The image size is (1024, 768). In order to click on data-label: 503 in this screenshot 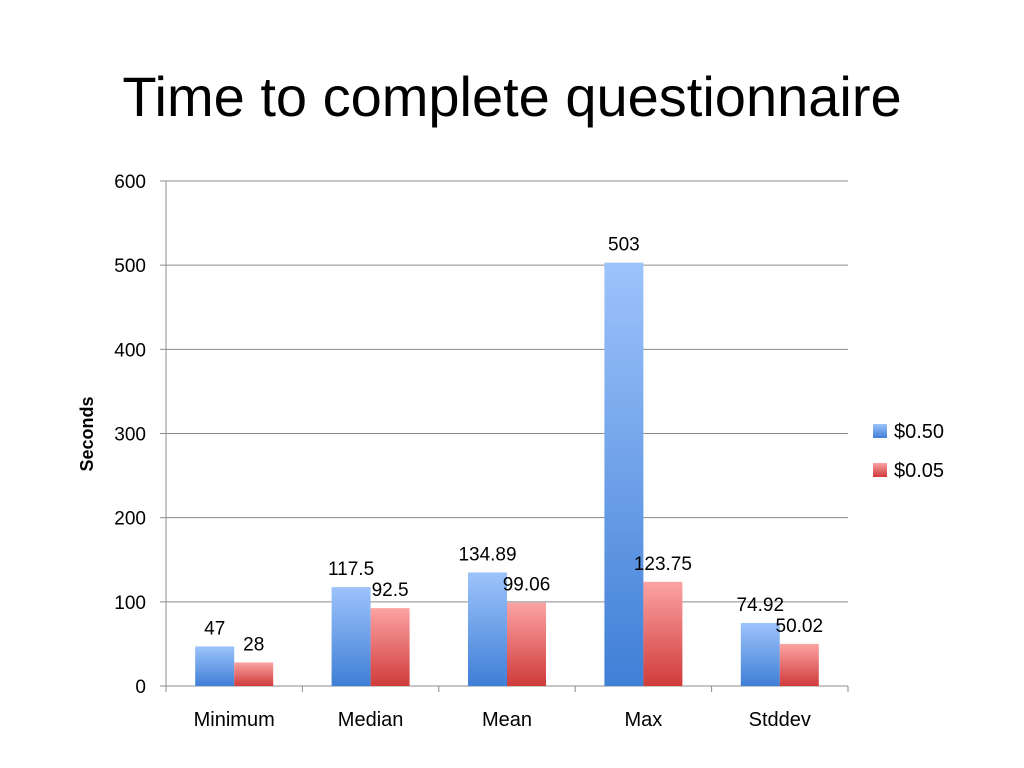, I will do `click(624, 245)`.